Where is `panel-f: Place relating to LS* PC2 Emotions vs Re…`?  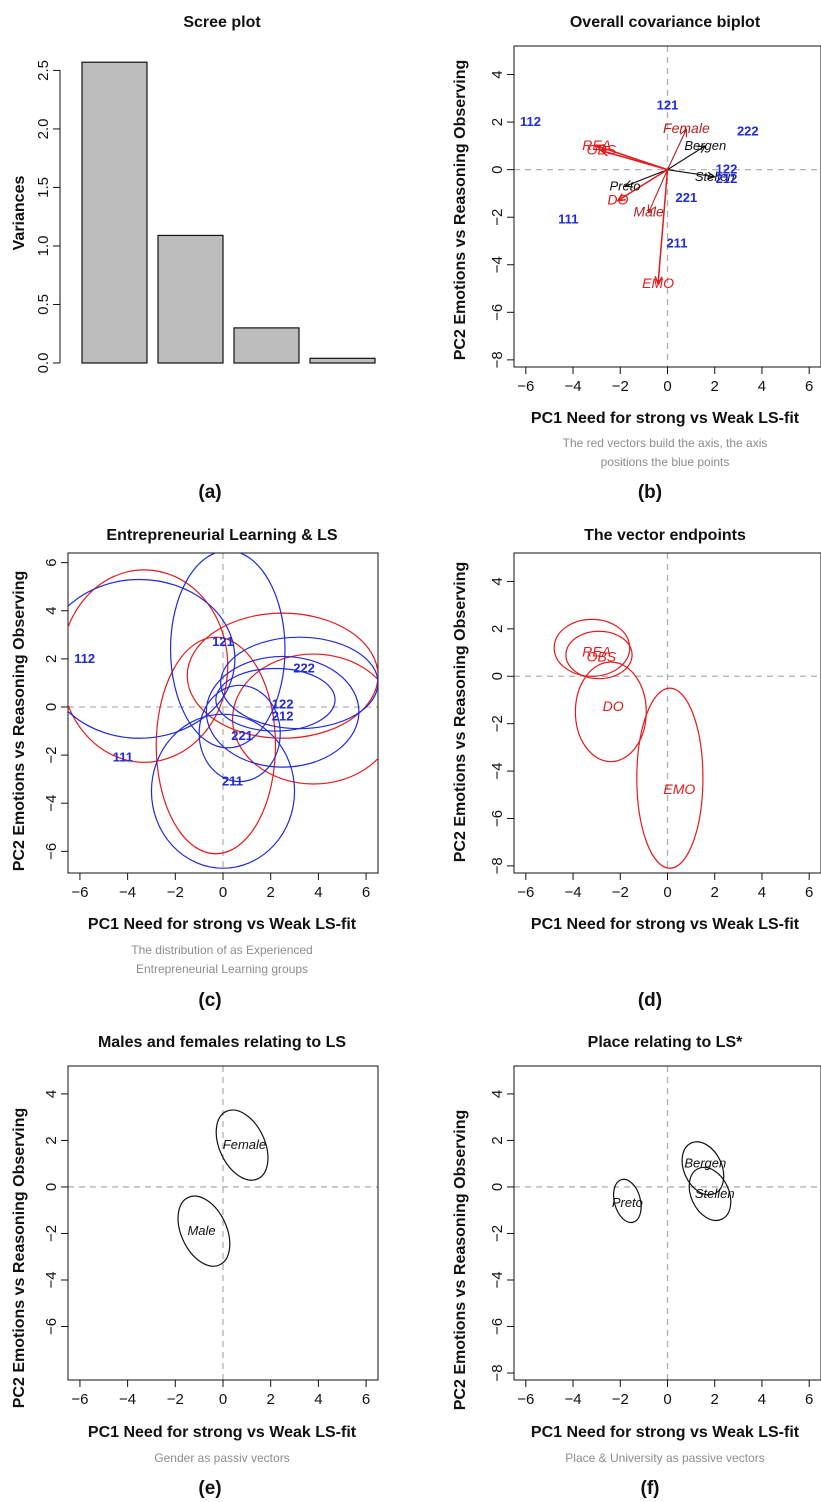
panel-f: Place relating to LS* PC2 Emotions vs Re… is located at coordinates (636, 1266).